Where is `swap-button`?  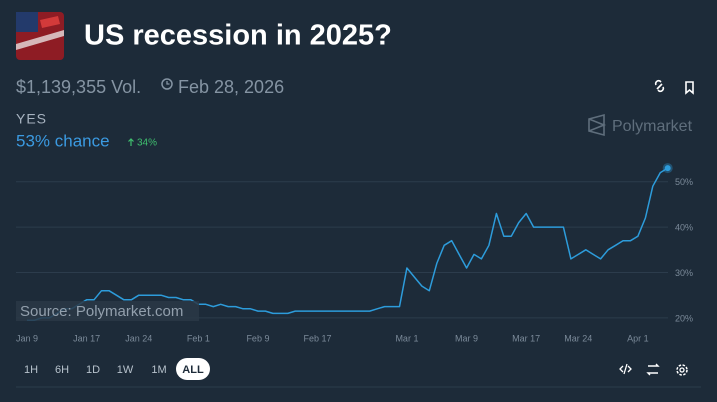 swap-button is located at coordinates (653, 369).